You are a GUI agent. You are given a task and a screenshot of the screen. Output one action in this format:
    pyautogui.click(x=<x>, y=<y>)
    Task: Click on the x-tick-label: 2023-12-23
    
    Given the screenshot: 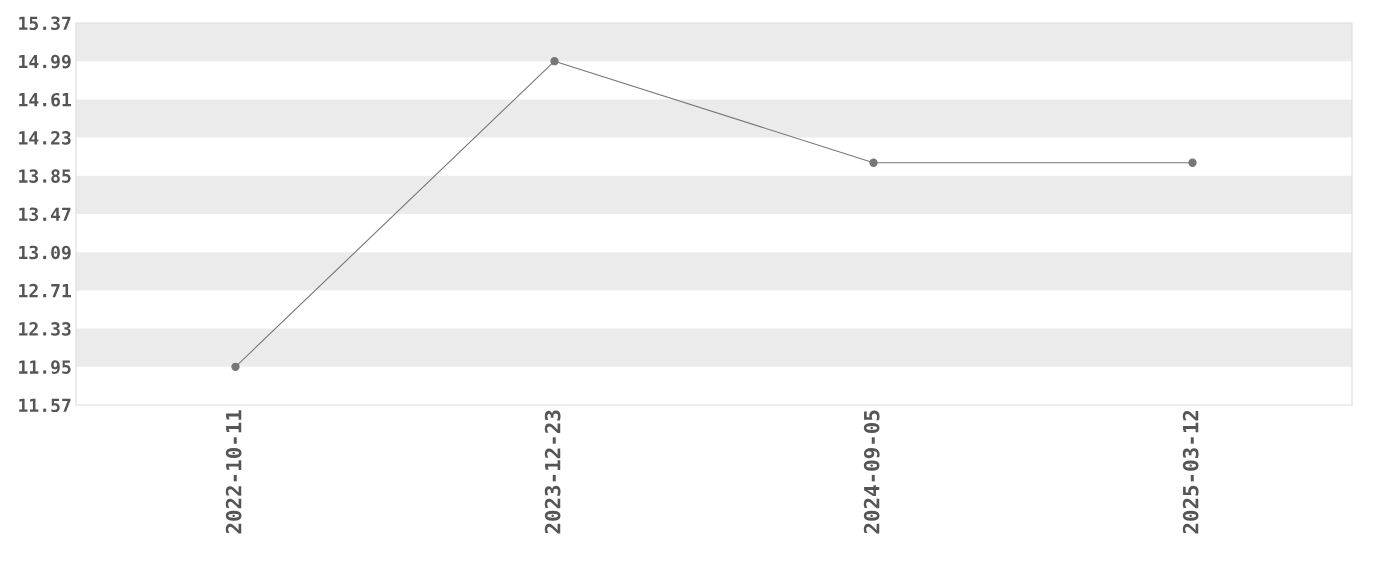 What is the action you would take?
    pyautogui.click(x=552, y=472)
    